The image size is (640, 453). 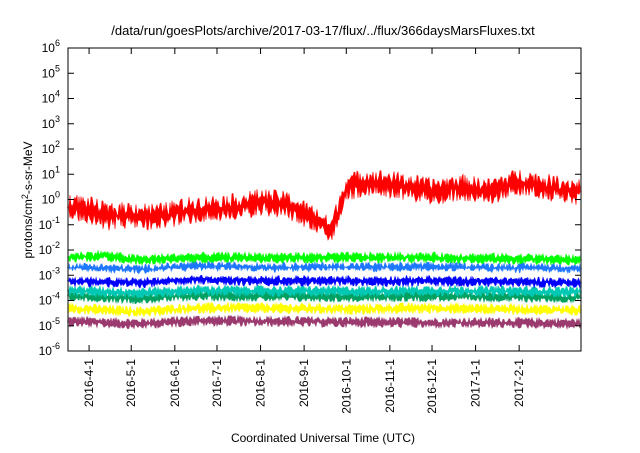 What do you see at coordinates (323, 438) in the screenshot?
I see `x-axis-label: Coordinated Universal Time (UTC)` at bounding box center [323, 438].